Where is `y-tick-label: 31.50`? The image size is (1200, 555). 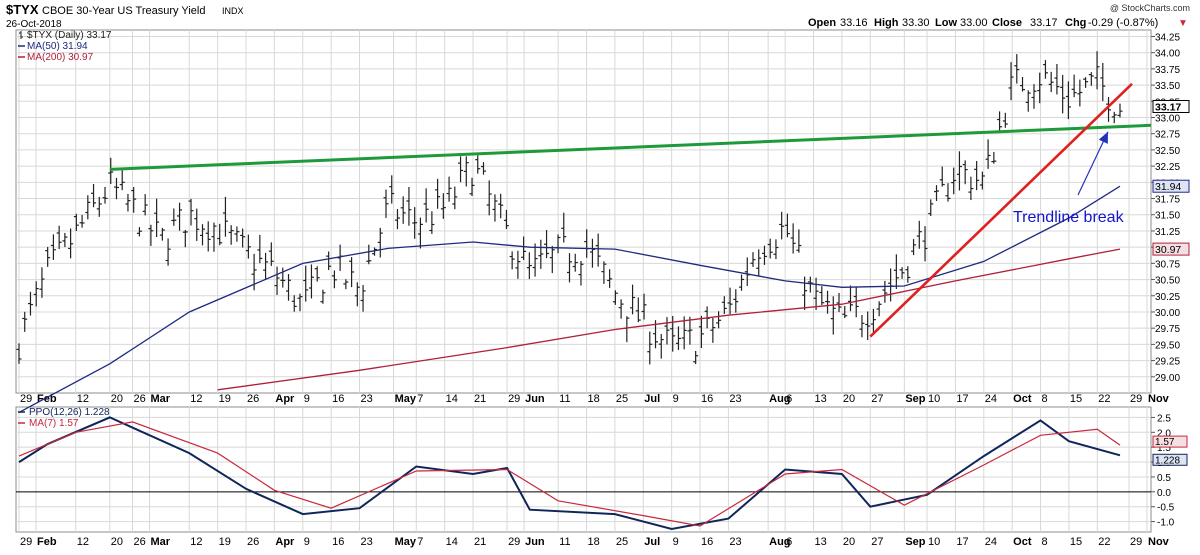 y-tick-label: 31.50 is located at coordinates (1167, 216).